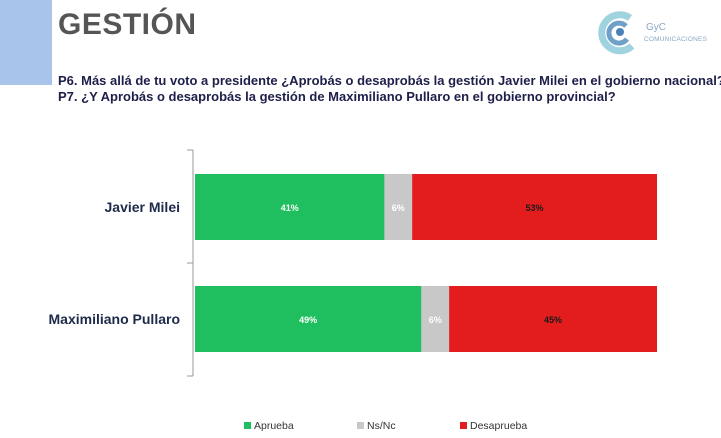 Image resolution: width=721 pixels, height=438 pixels. I want to click on data-label: 49%, so click(308, 320).